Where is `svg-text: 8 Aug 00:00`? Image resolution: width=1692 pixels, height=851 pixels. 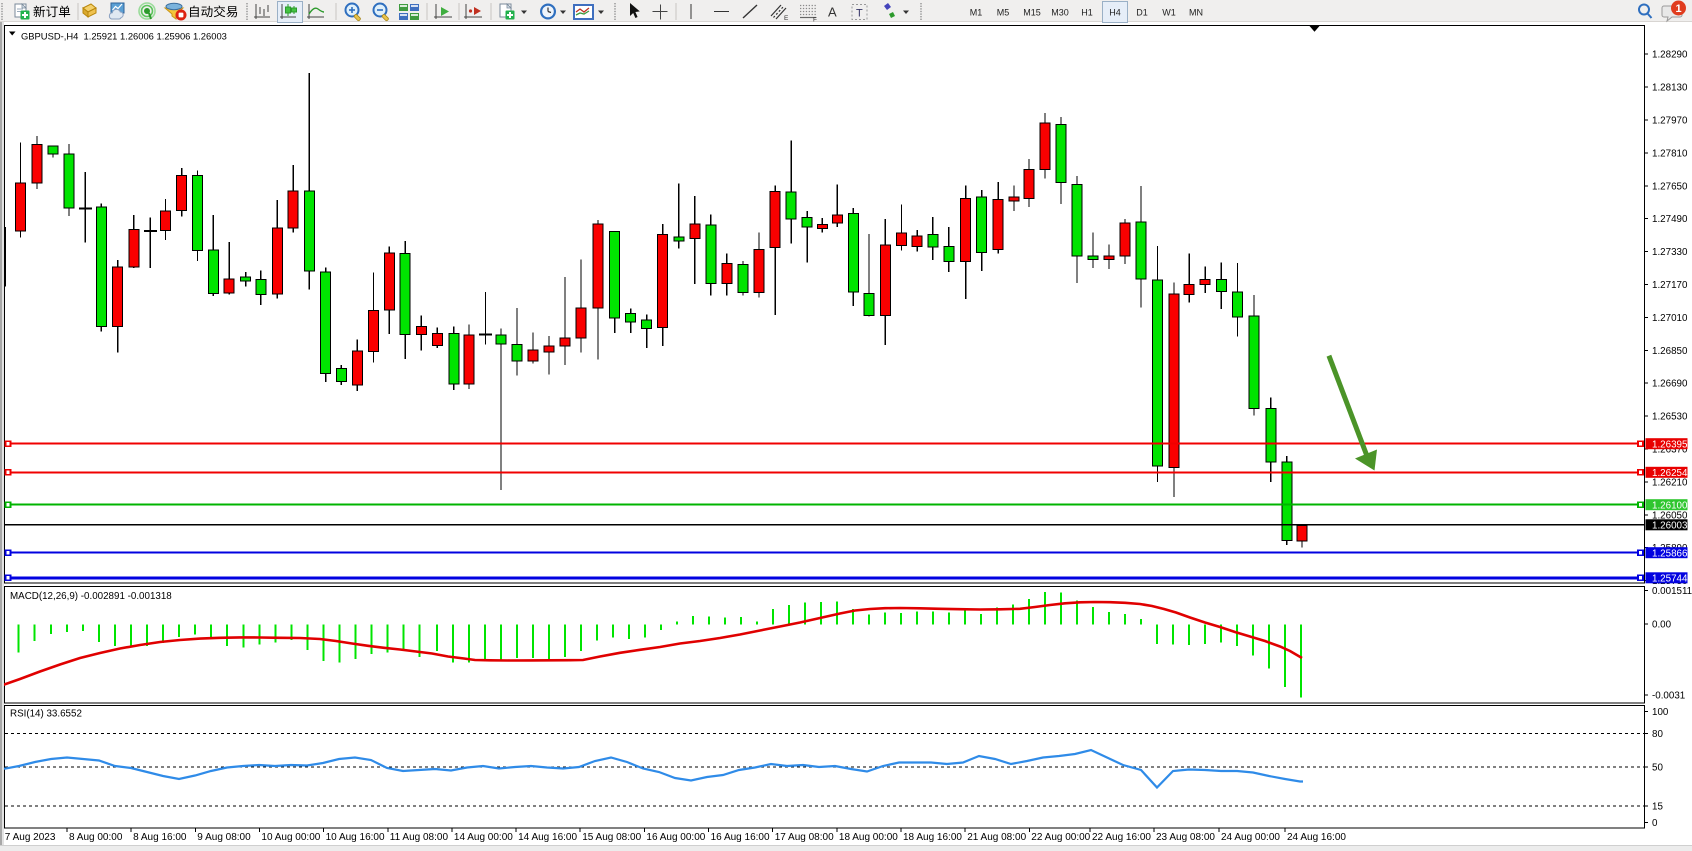
svg-text: 8 Aug 00:00 is located at coordinates (96, 837).